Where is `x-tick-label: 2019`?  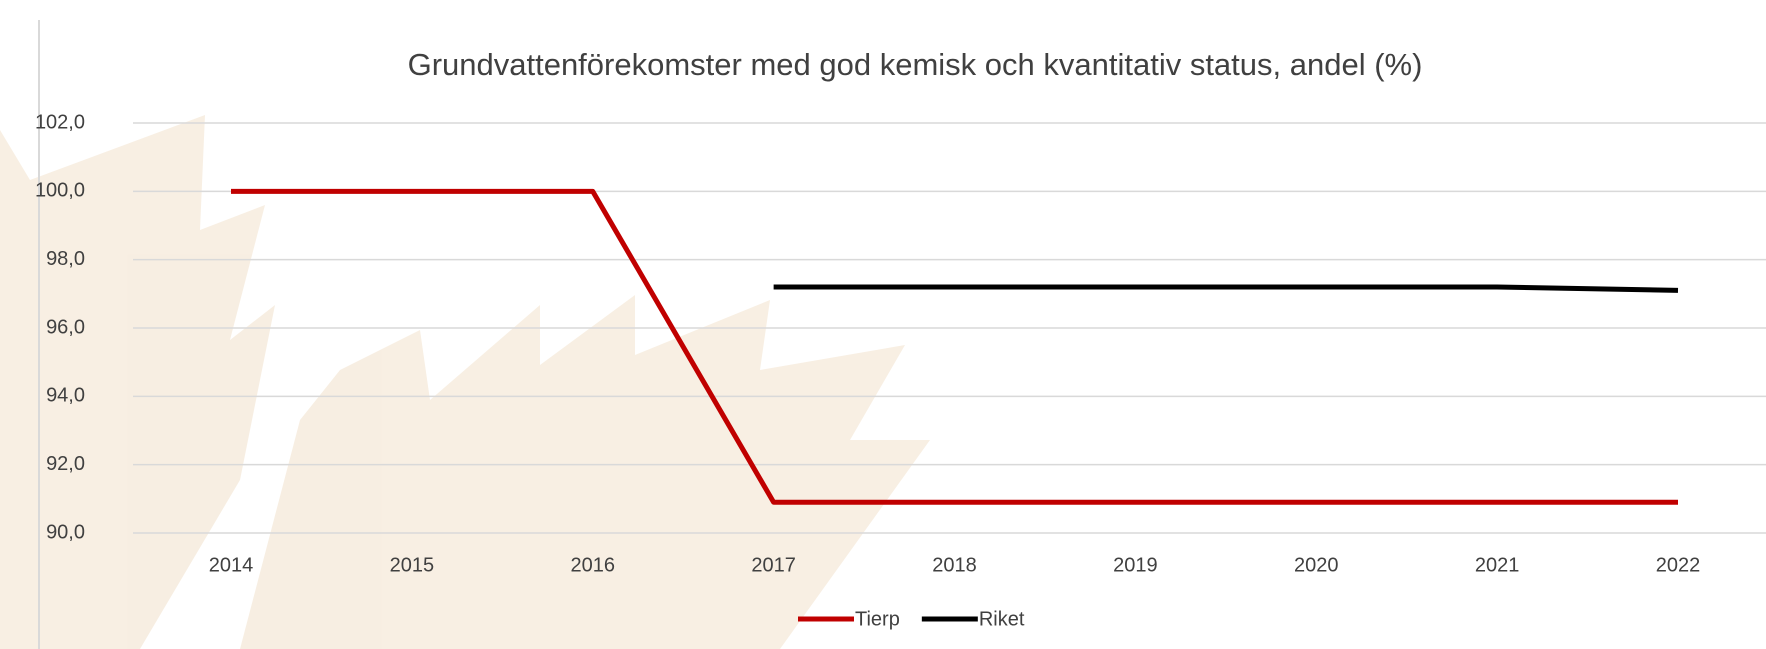
x-tick-label: 2019 is located at coordinates (1135, 565).